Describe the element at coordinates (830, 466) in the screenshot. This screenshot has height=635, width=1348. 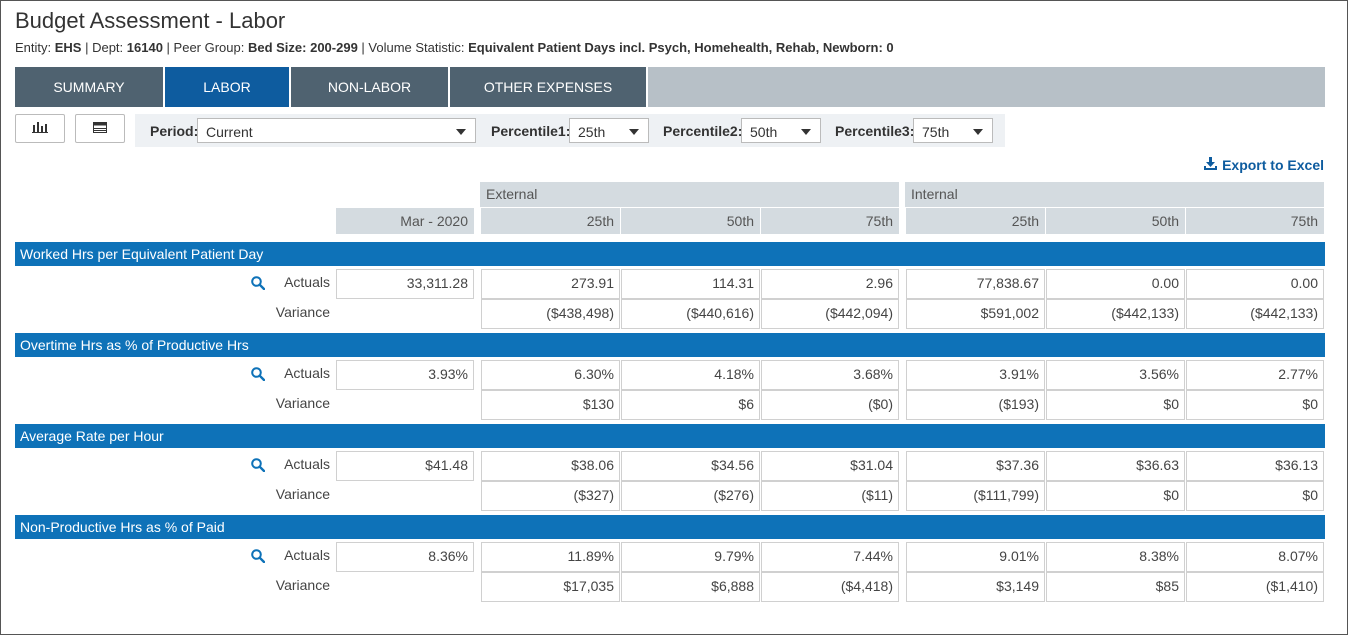
I see `actuals-cell: $31.04` at that location.